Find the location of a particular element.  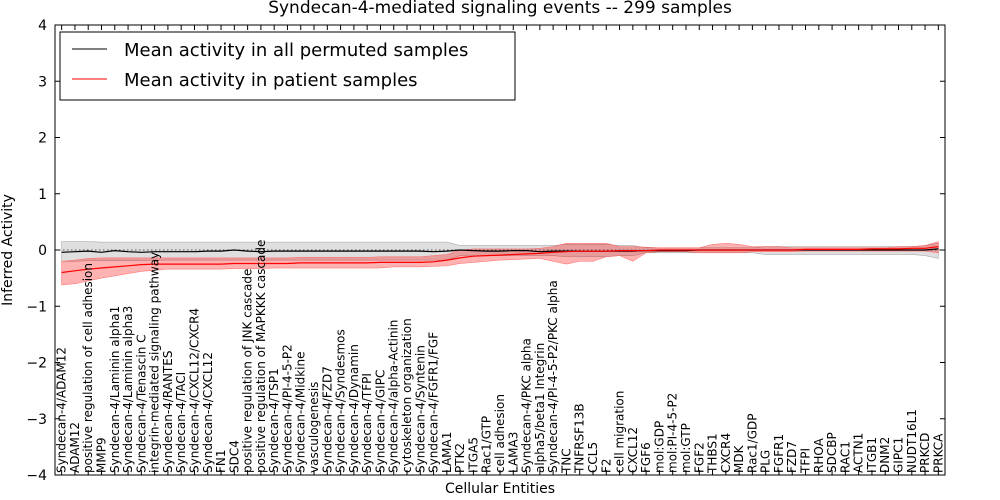

legend-frame is located at coordinates (287, 66).